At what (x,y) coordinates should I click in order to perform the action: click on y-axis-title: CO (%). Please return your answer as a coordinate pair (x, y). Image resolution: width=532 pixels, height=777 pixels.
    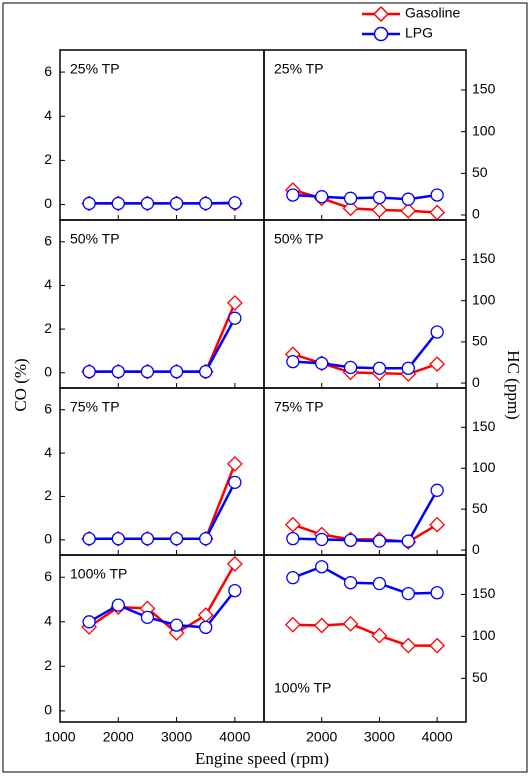
    Looking at the image, I should click on (20, 384).